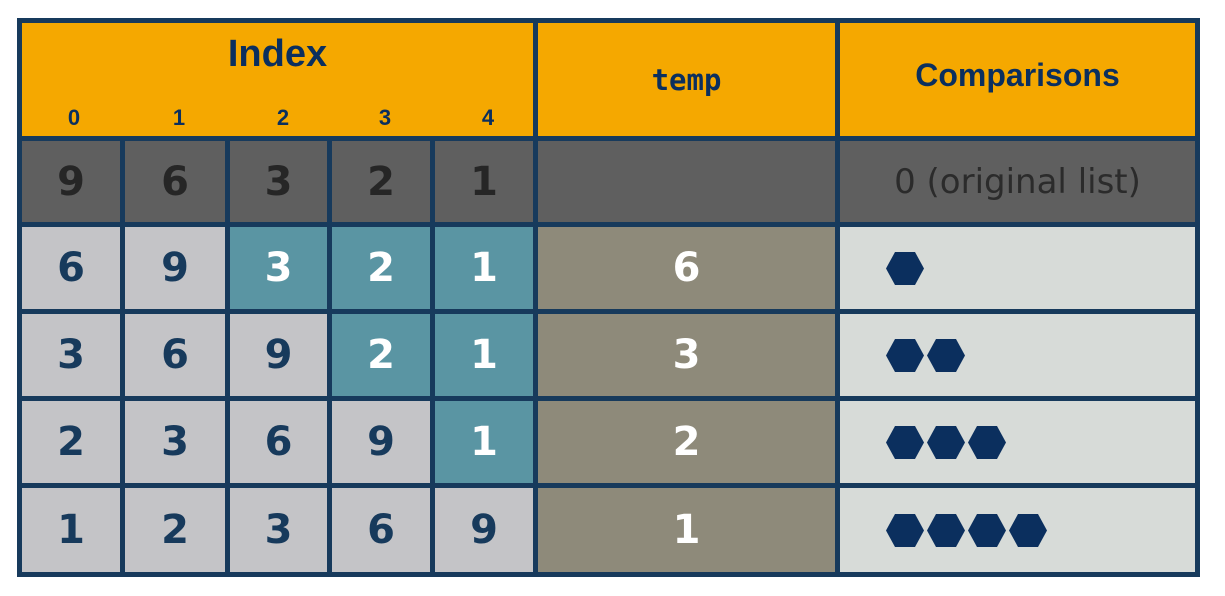  I want to click on index-title: Index, so click(277, 54).